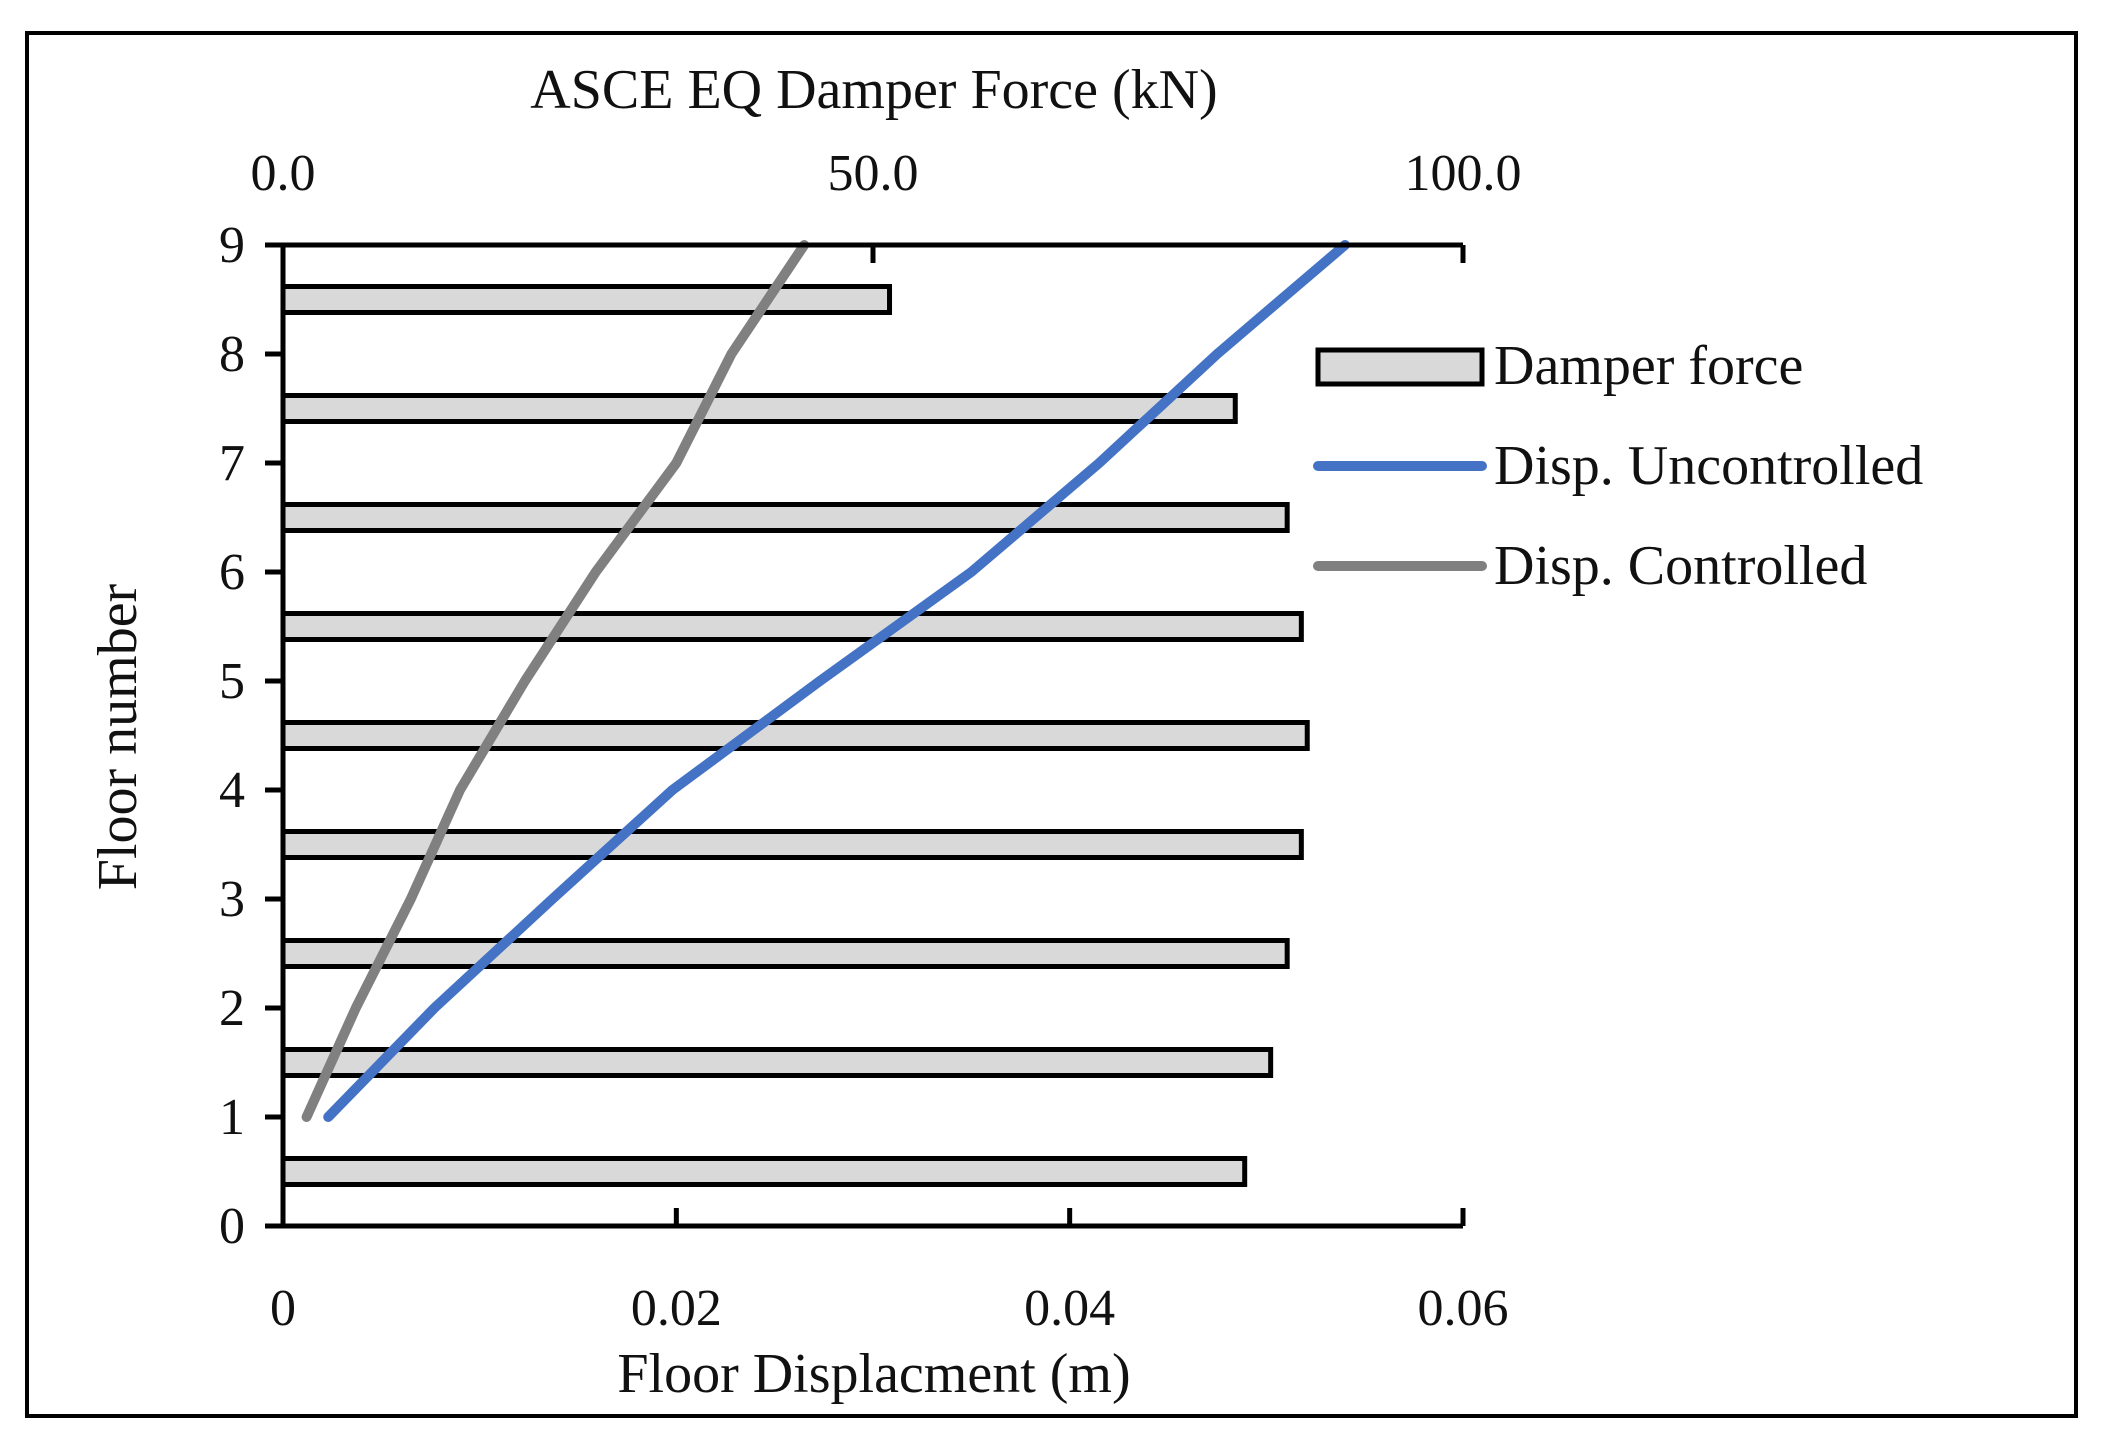  I want to click on y-tick-label: 1, so click(232, 1117).